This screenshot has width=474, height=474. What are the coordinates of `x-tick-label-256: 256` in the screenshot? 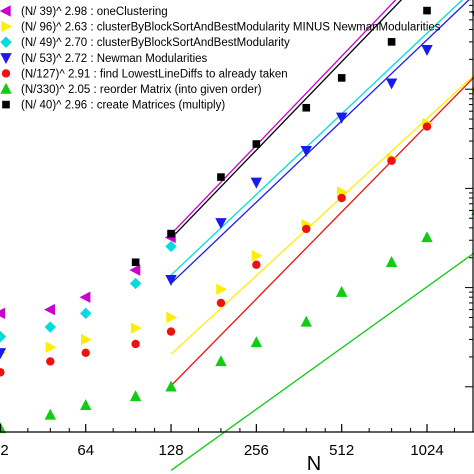 It's located at (256, 450).